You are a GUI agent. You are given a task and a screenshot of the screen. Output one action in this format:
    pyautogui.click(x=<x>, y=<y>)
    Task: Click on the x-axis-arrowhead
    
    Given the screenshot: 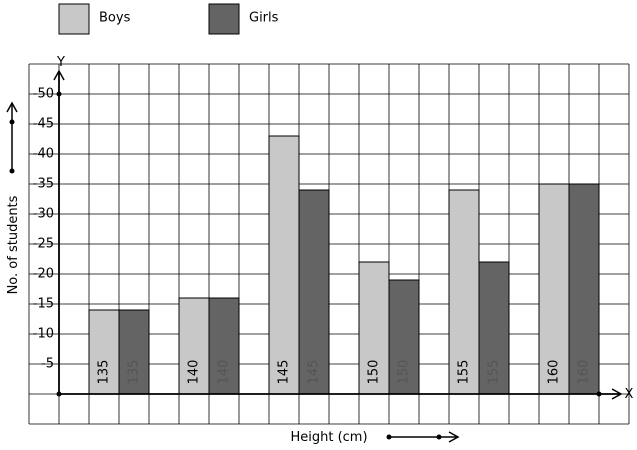 What is the action you would take?
    pyautogui.click(x=617, y=394)
    